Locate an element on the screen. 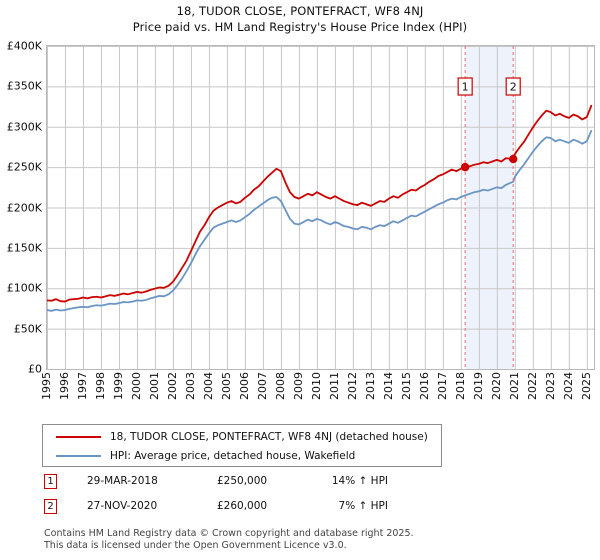 The height and width of the screenshot is (560, 600). x-axis-tick-label: 2009 is located at coordinates (298, 386).